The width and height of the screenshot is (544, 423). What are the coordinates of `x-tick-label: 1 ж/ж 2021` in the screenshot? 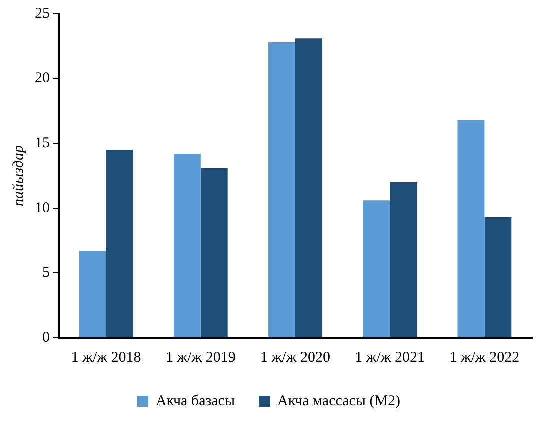 It's located at (390, 358).